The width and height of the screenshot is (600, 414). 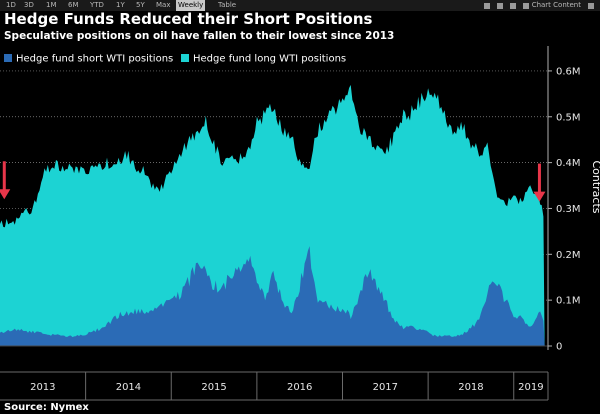 I want to click on y-tick-label-0: 0, so click(x=559, y=347).